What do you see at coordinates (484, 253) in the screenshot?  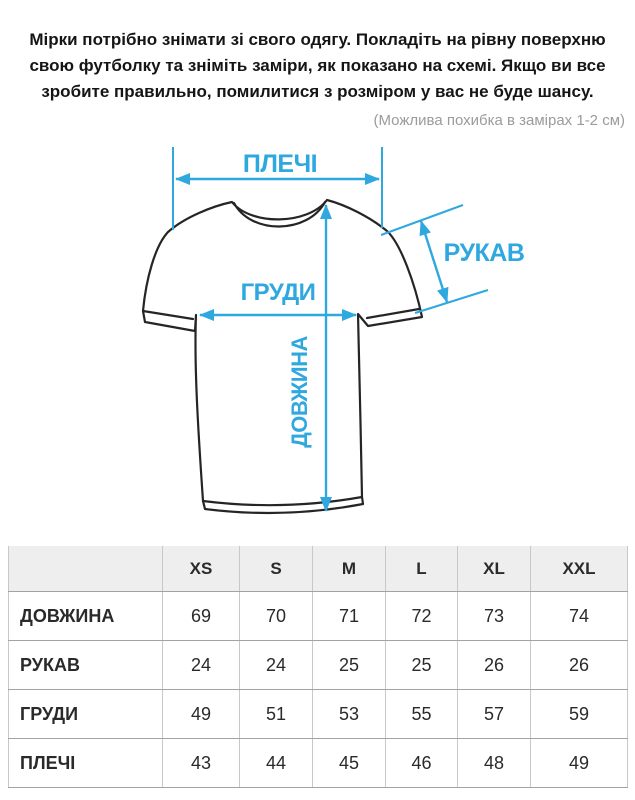 I see `sleeve-label: РУКАВ` at bounding box center [484, 253].